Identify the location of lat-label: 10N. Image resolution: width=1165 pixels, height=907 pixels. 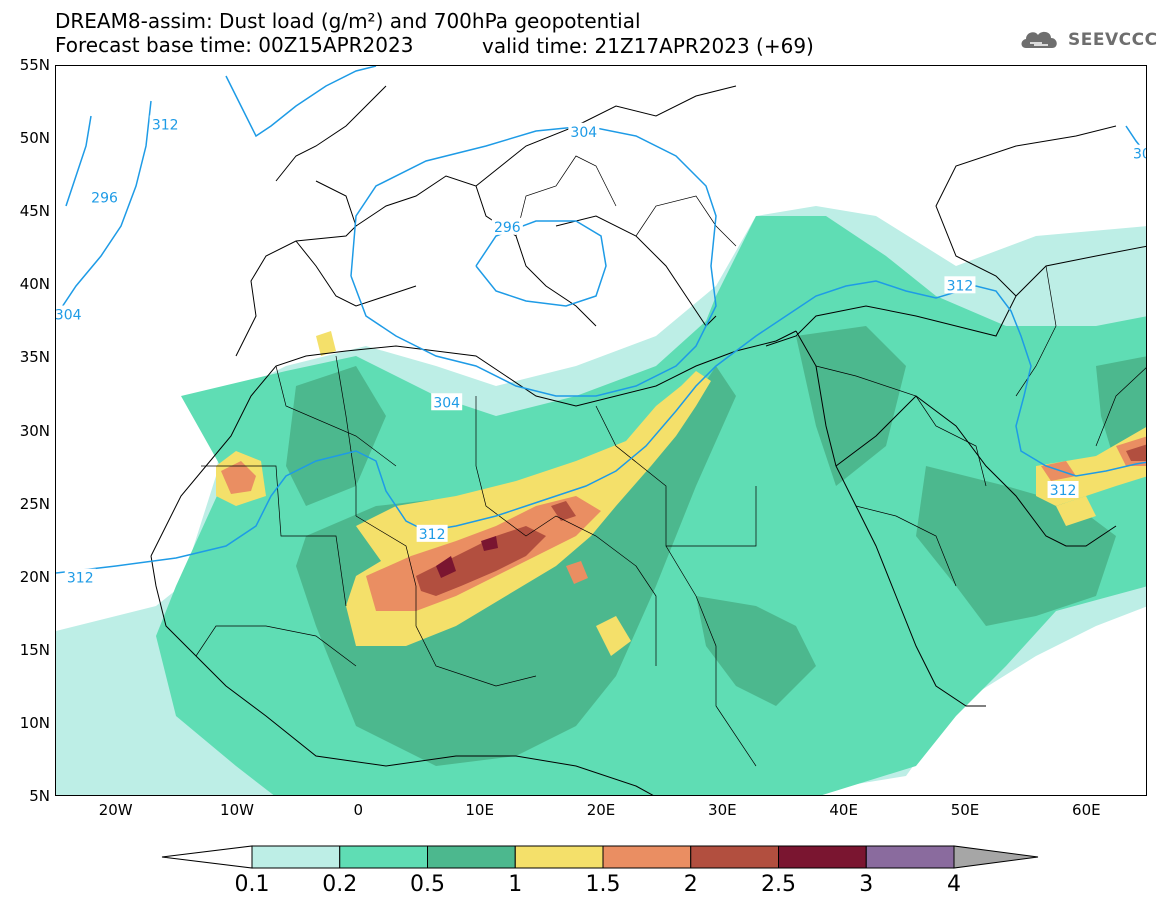
(34, 722).